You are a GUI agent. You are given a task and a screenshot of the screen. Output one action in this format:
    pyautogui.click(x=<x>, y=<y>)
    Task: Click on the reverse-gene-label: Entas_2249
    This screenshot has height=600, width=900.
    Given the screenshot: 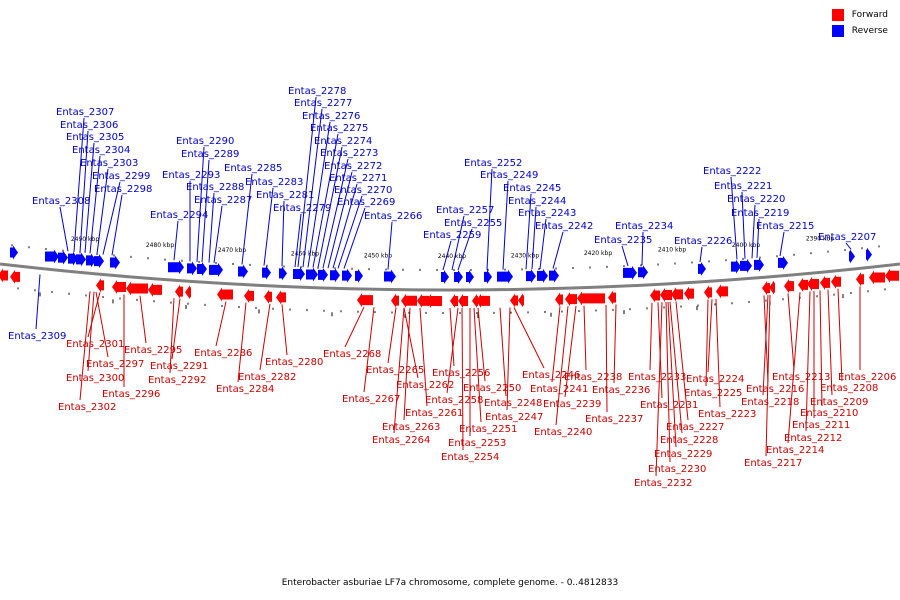 What is the action you would take?
    pyautogui.click(x=509, y=175)
    